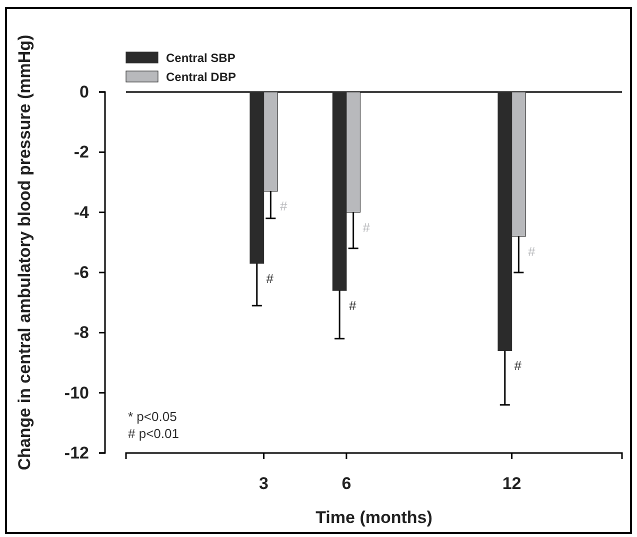  What do you see at coordinates (153, 433) in the screenshot?
I see `annotation: # p<0.01` at bounding box center [153, 433].